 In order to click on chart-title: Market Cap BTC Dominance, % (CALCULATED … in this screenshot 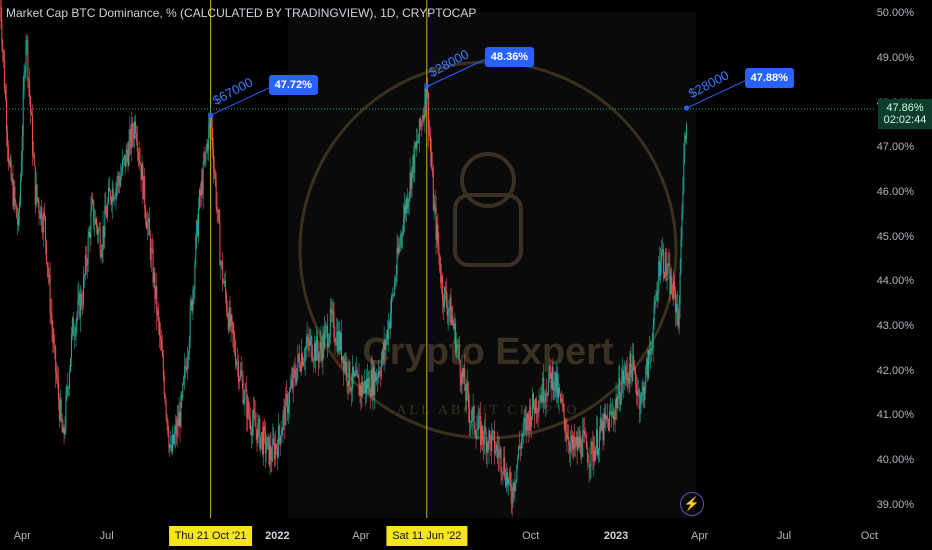, I will do `click(241, 13)`.